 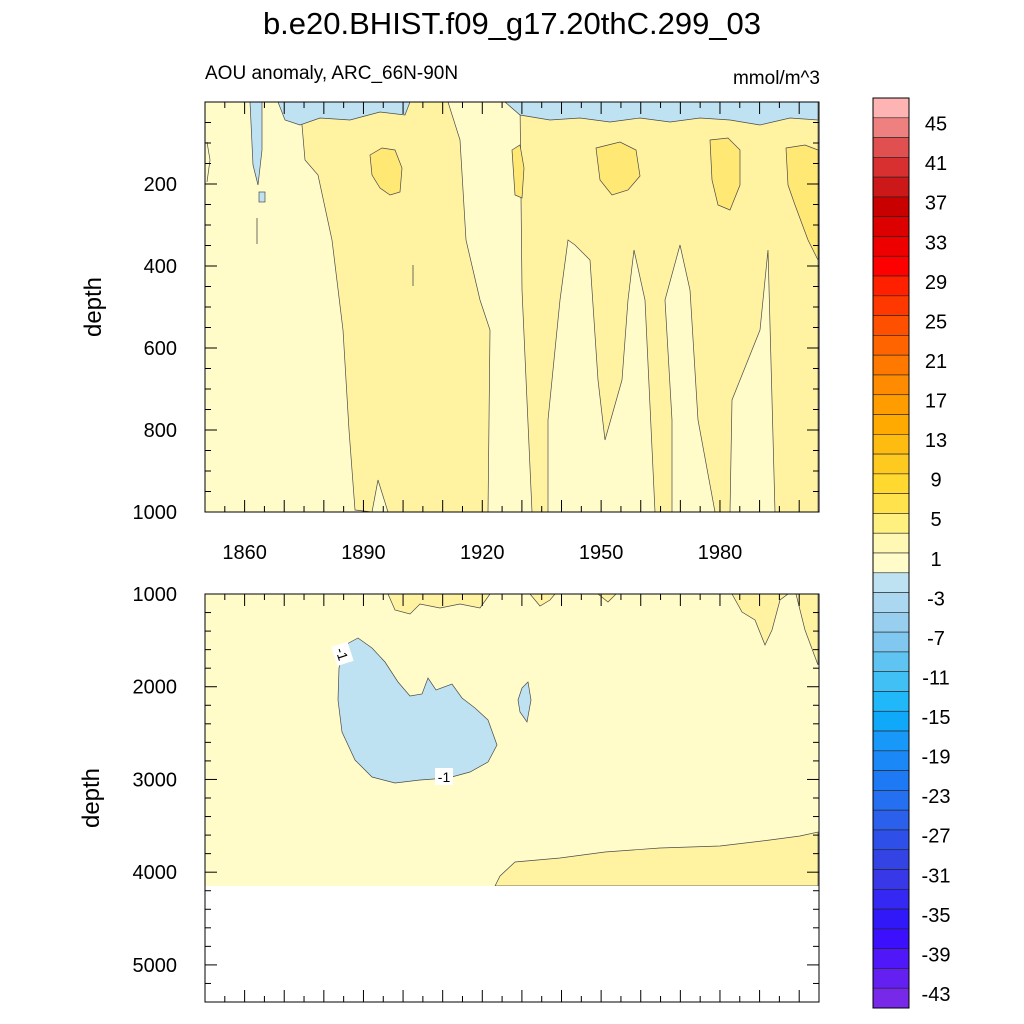 I want to click on upper-contour, so click(x=208, y=162).